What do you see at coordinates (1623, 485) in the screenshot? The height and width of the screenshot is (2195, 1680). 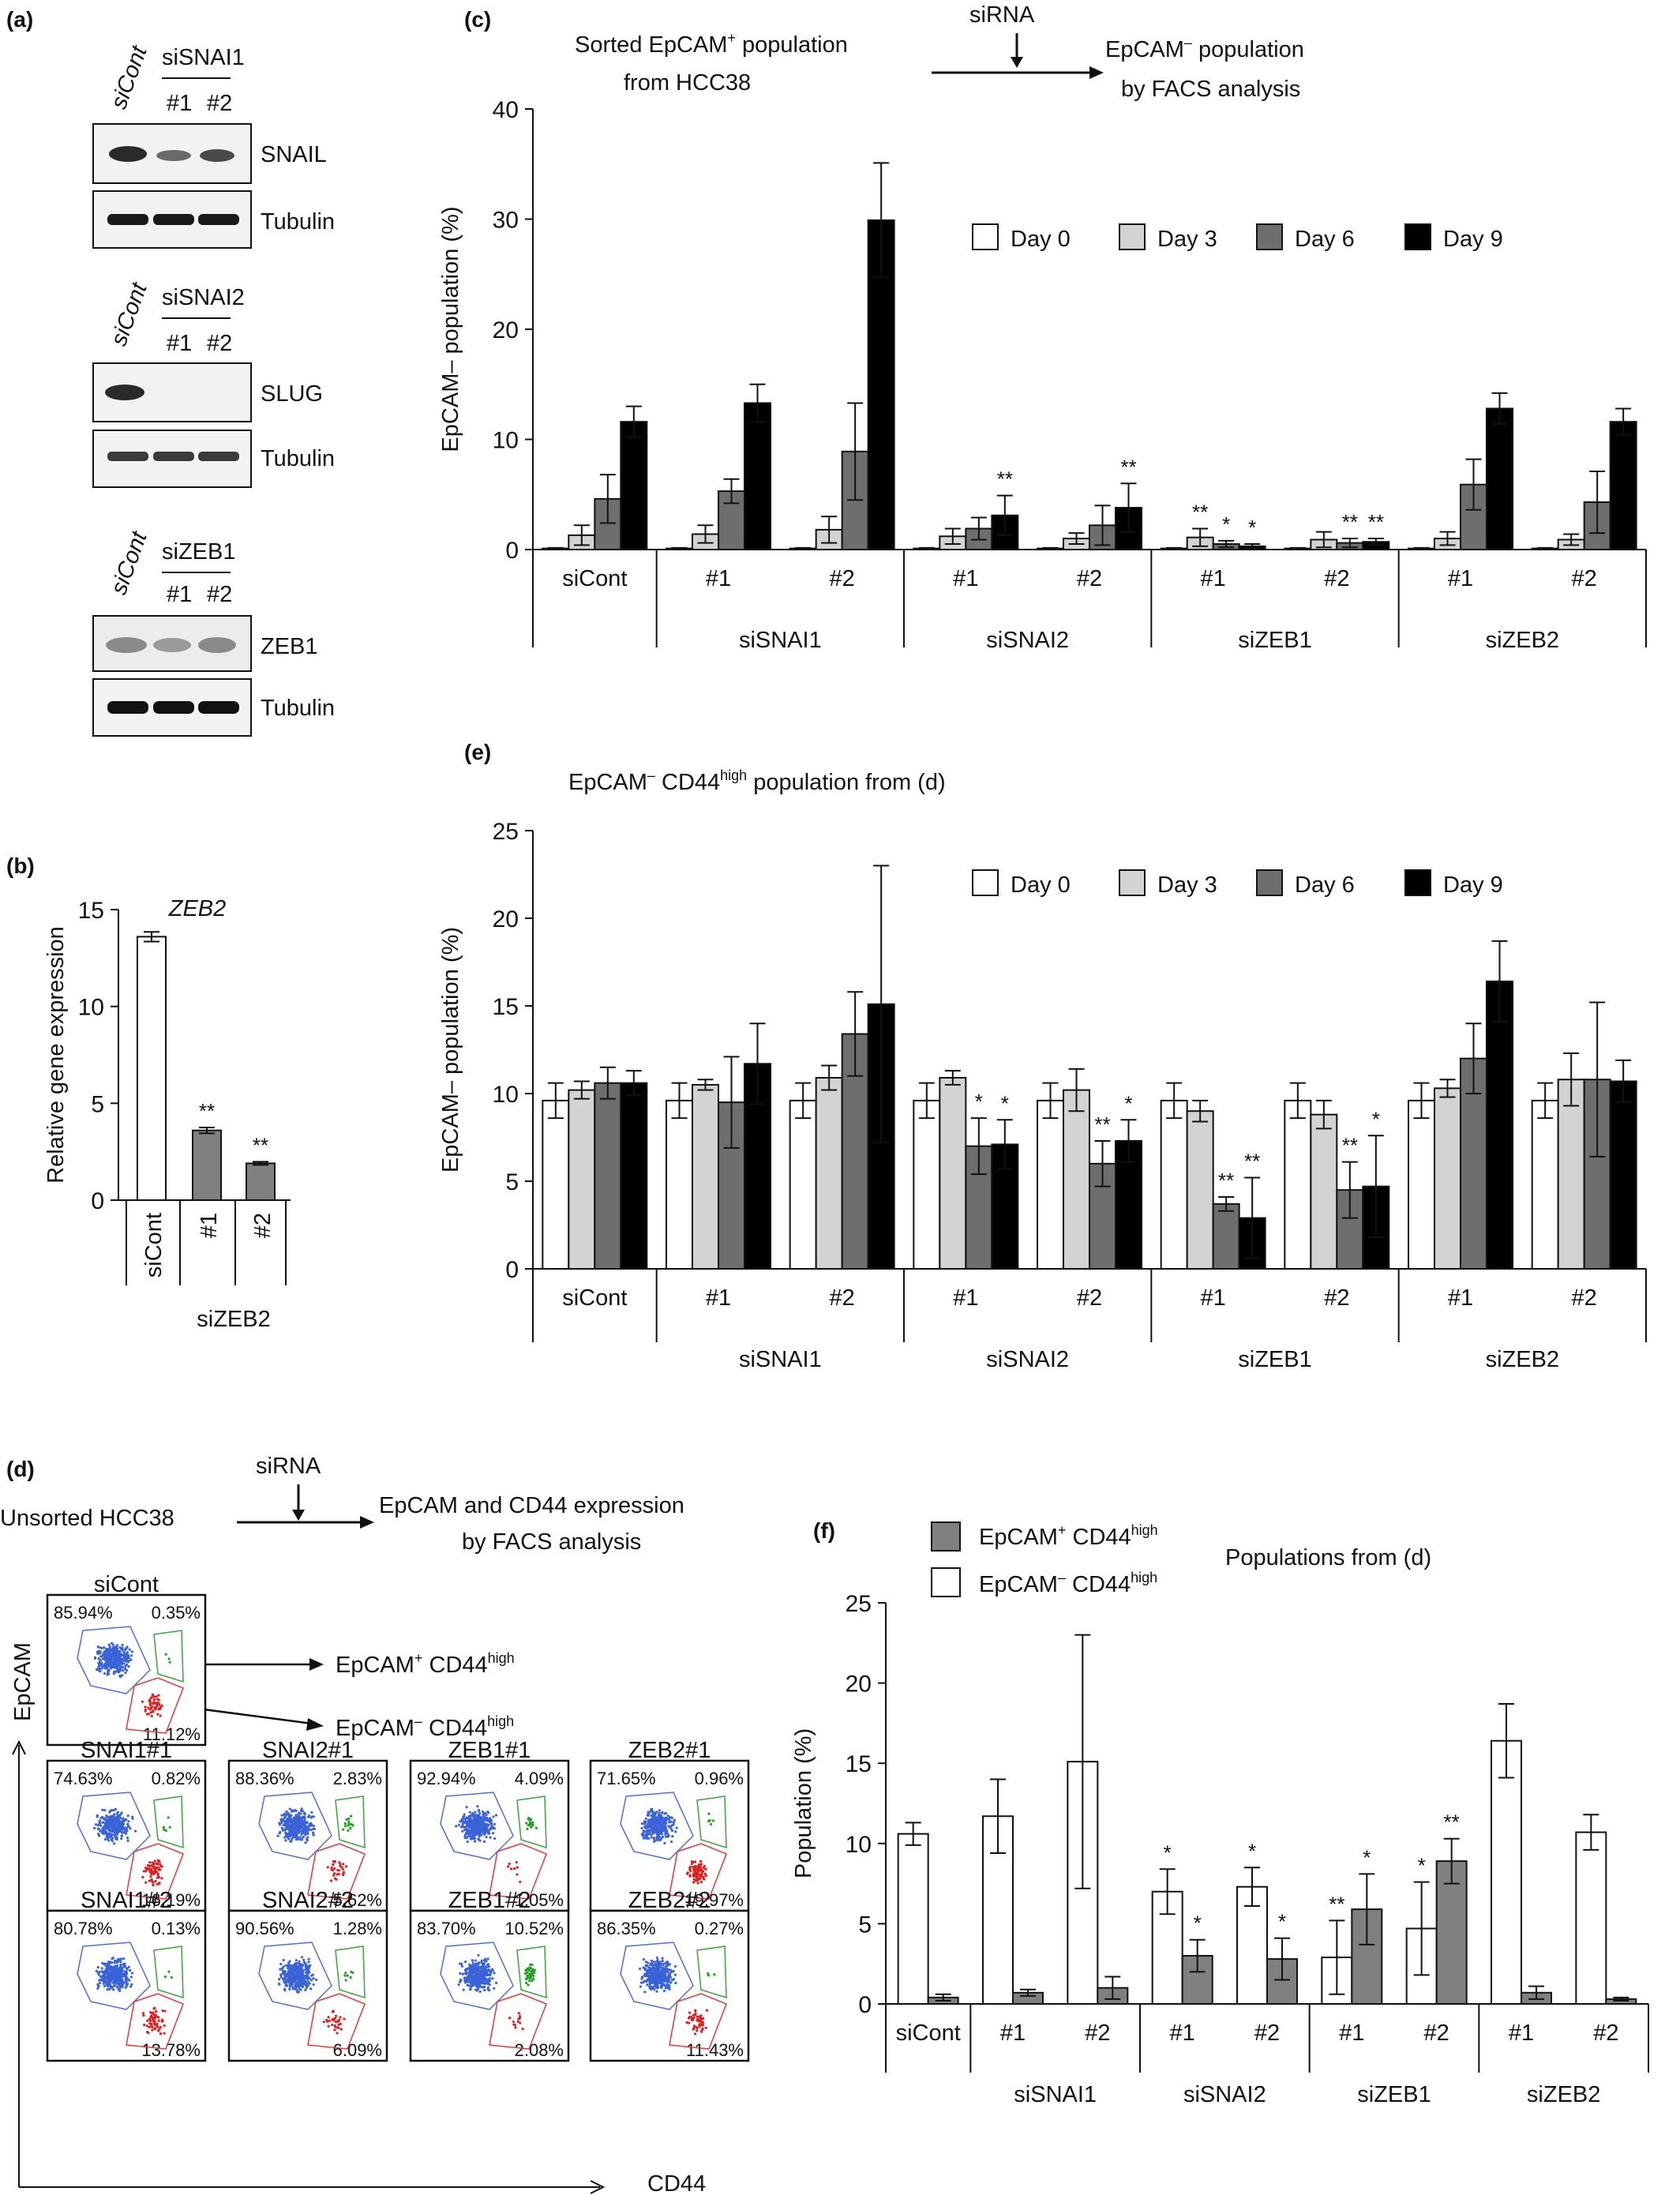 I see `bar` at bounding box center [1623, 485].